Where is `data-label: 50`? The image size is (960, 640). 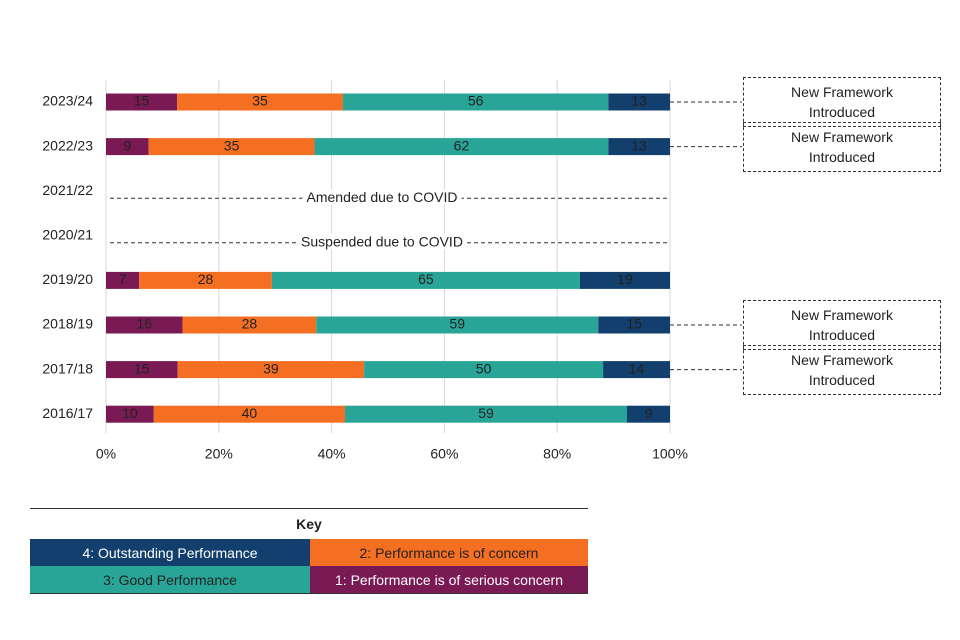
data-label: 50 is located at coordinates (484, 368).